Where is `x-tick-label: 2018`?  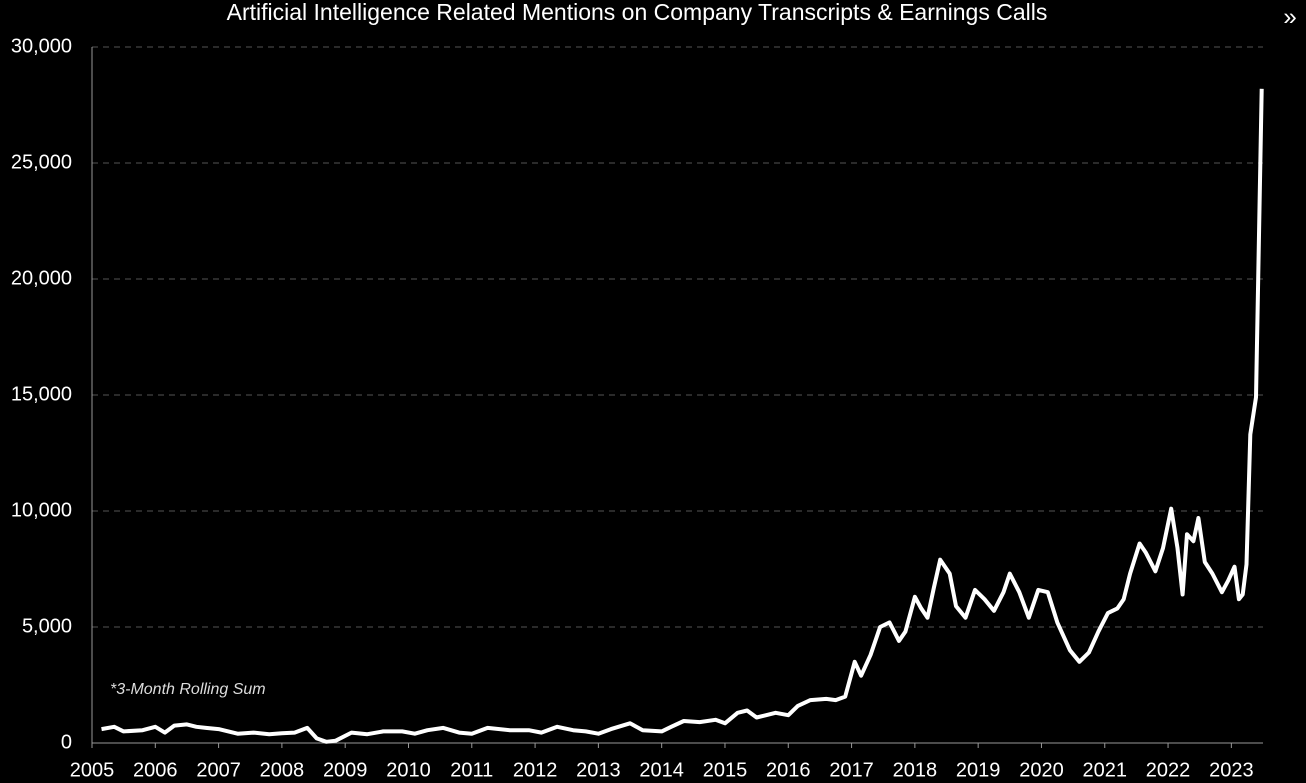 x-tick-label: 2018 is located at coordinates (915, 770).